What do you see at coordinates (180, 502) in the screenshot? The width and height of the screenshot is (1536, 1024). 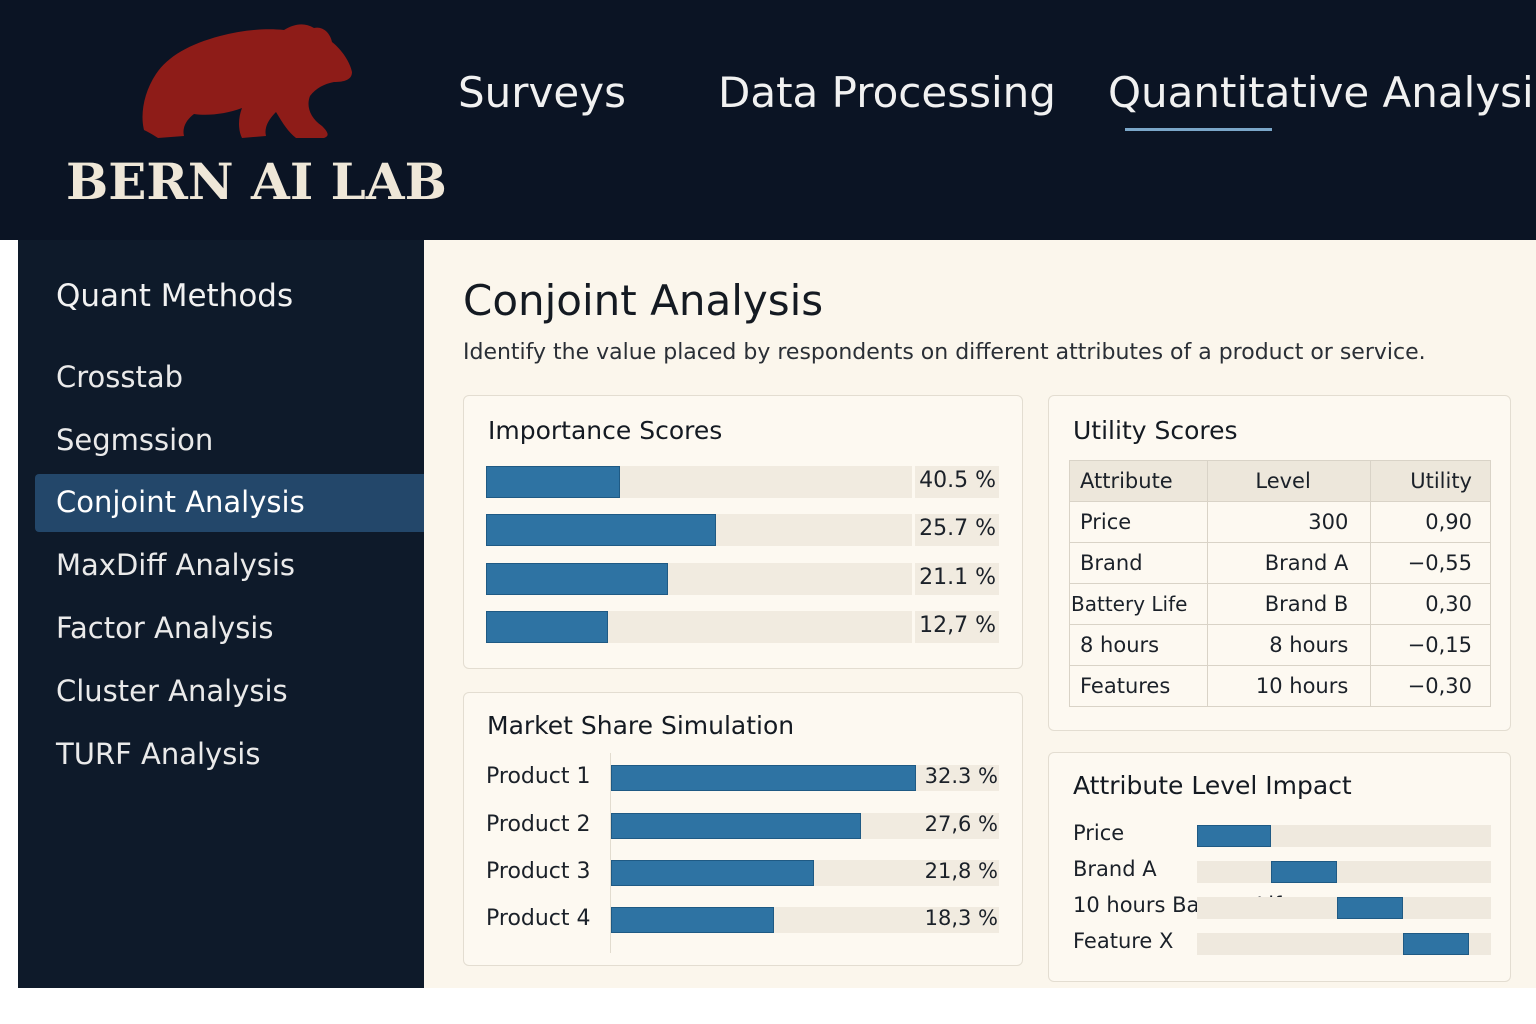 I see `sidebar-item-conjoint-analysis: Conjoint Analysis` at bounding box center [180, 502].